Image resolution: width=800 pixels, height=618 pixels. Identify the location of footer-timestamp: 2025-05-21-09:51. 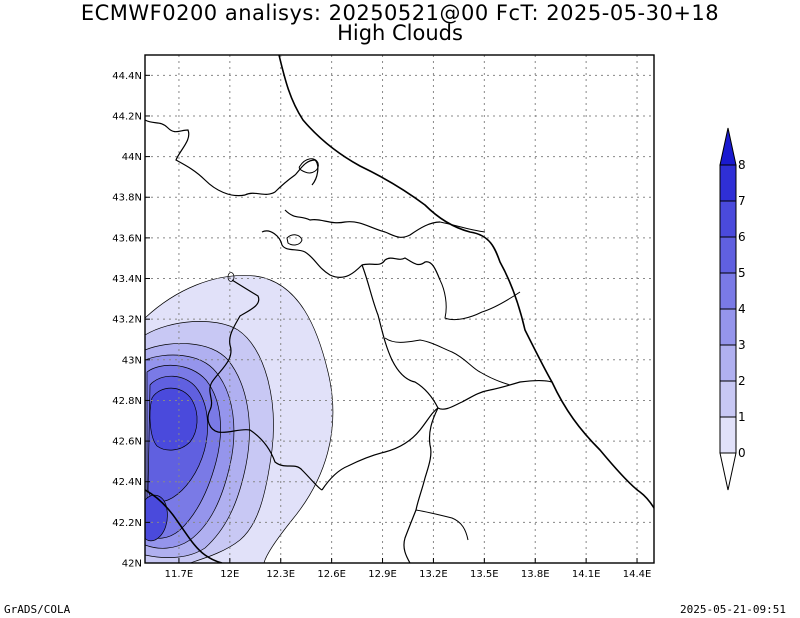
(733, 609).